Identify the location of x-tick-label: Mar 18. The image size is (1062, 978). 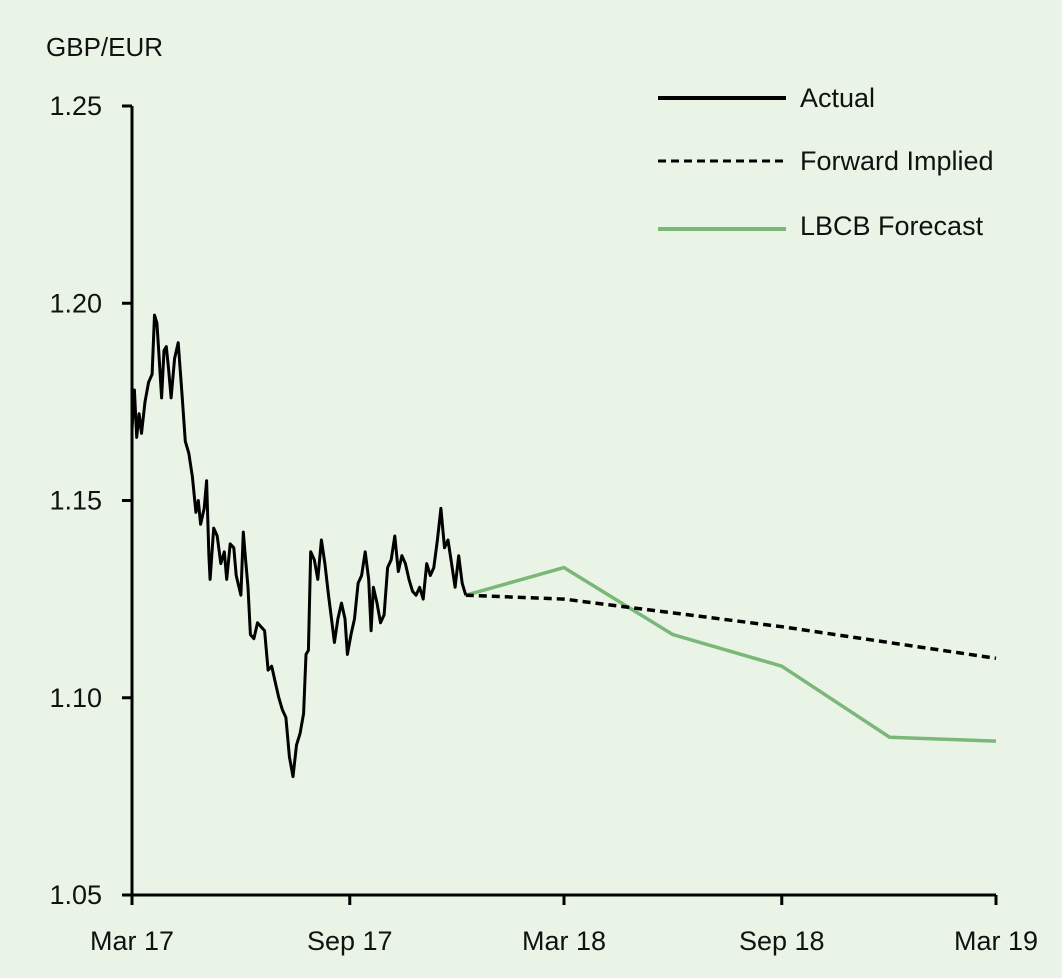
(564, 941).